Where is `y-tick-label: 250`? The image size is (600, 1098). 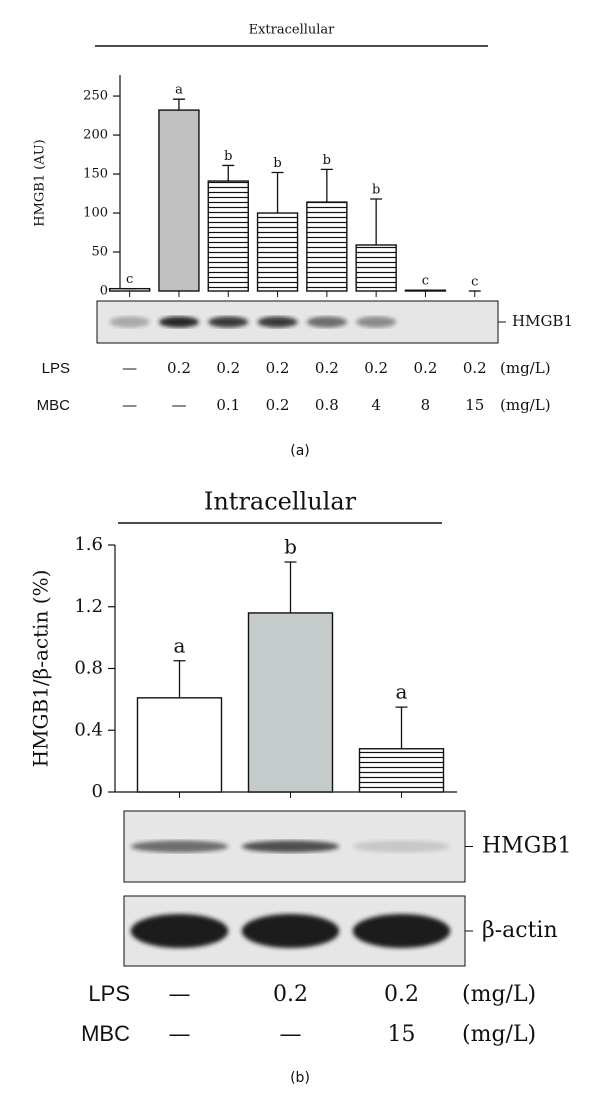
y-tick-label: 250 is located at coordinates (95, 96).